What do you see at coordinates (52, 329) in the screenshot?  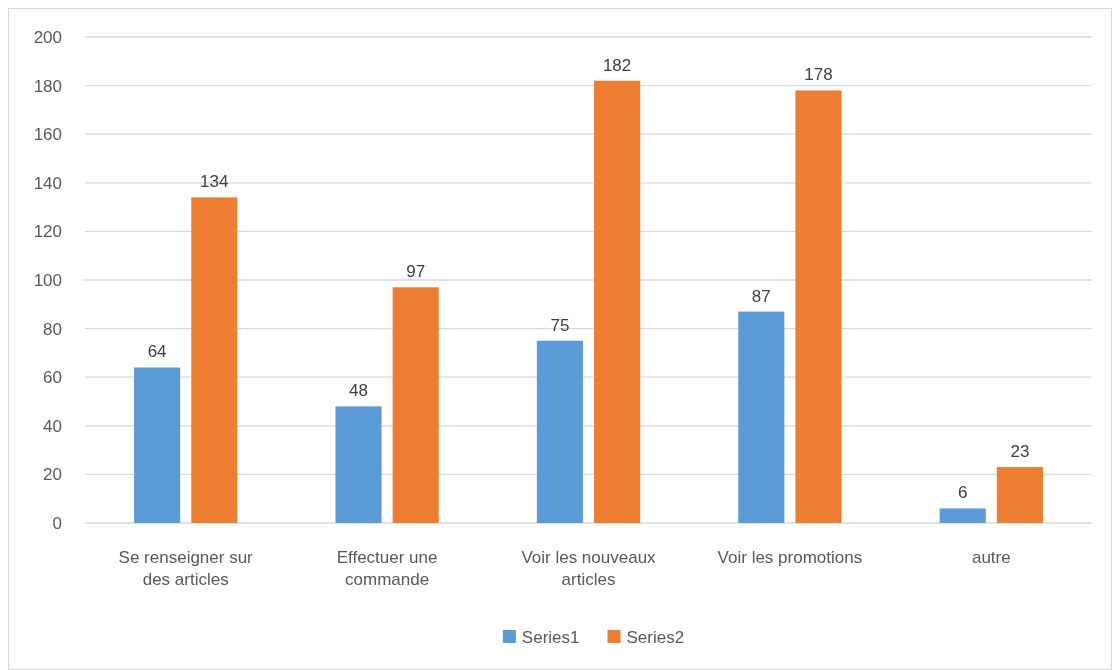 I see `y-tick-label: 80` at bounding box center [52, 329].